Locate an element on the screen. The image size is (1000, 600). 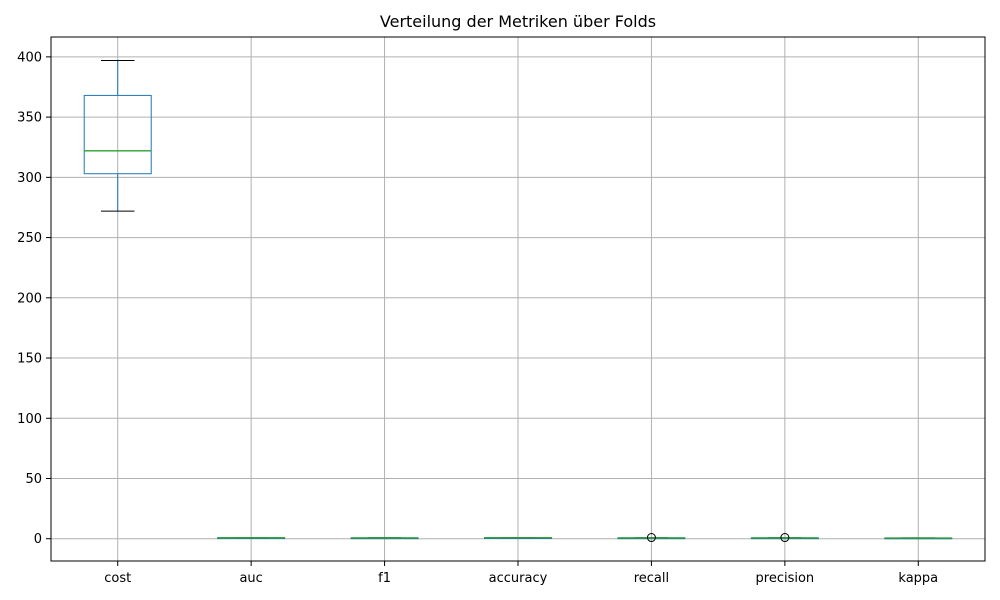
x-tick-label-accuracy: accuracy is located at coordinates (518, 578).